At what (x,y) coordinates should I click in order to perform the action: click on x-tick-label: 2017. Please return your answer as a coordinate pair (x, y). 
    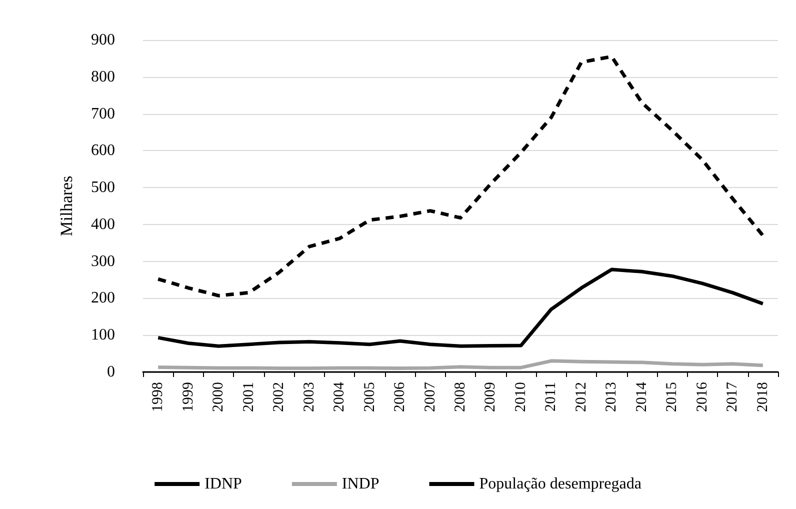
    Looking at the image, I should click on (732, 397).